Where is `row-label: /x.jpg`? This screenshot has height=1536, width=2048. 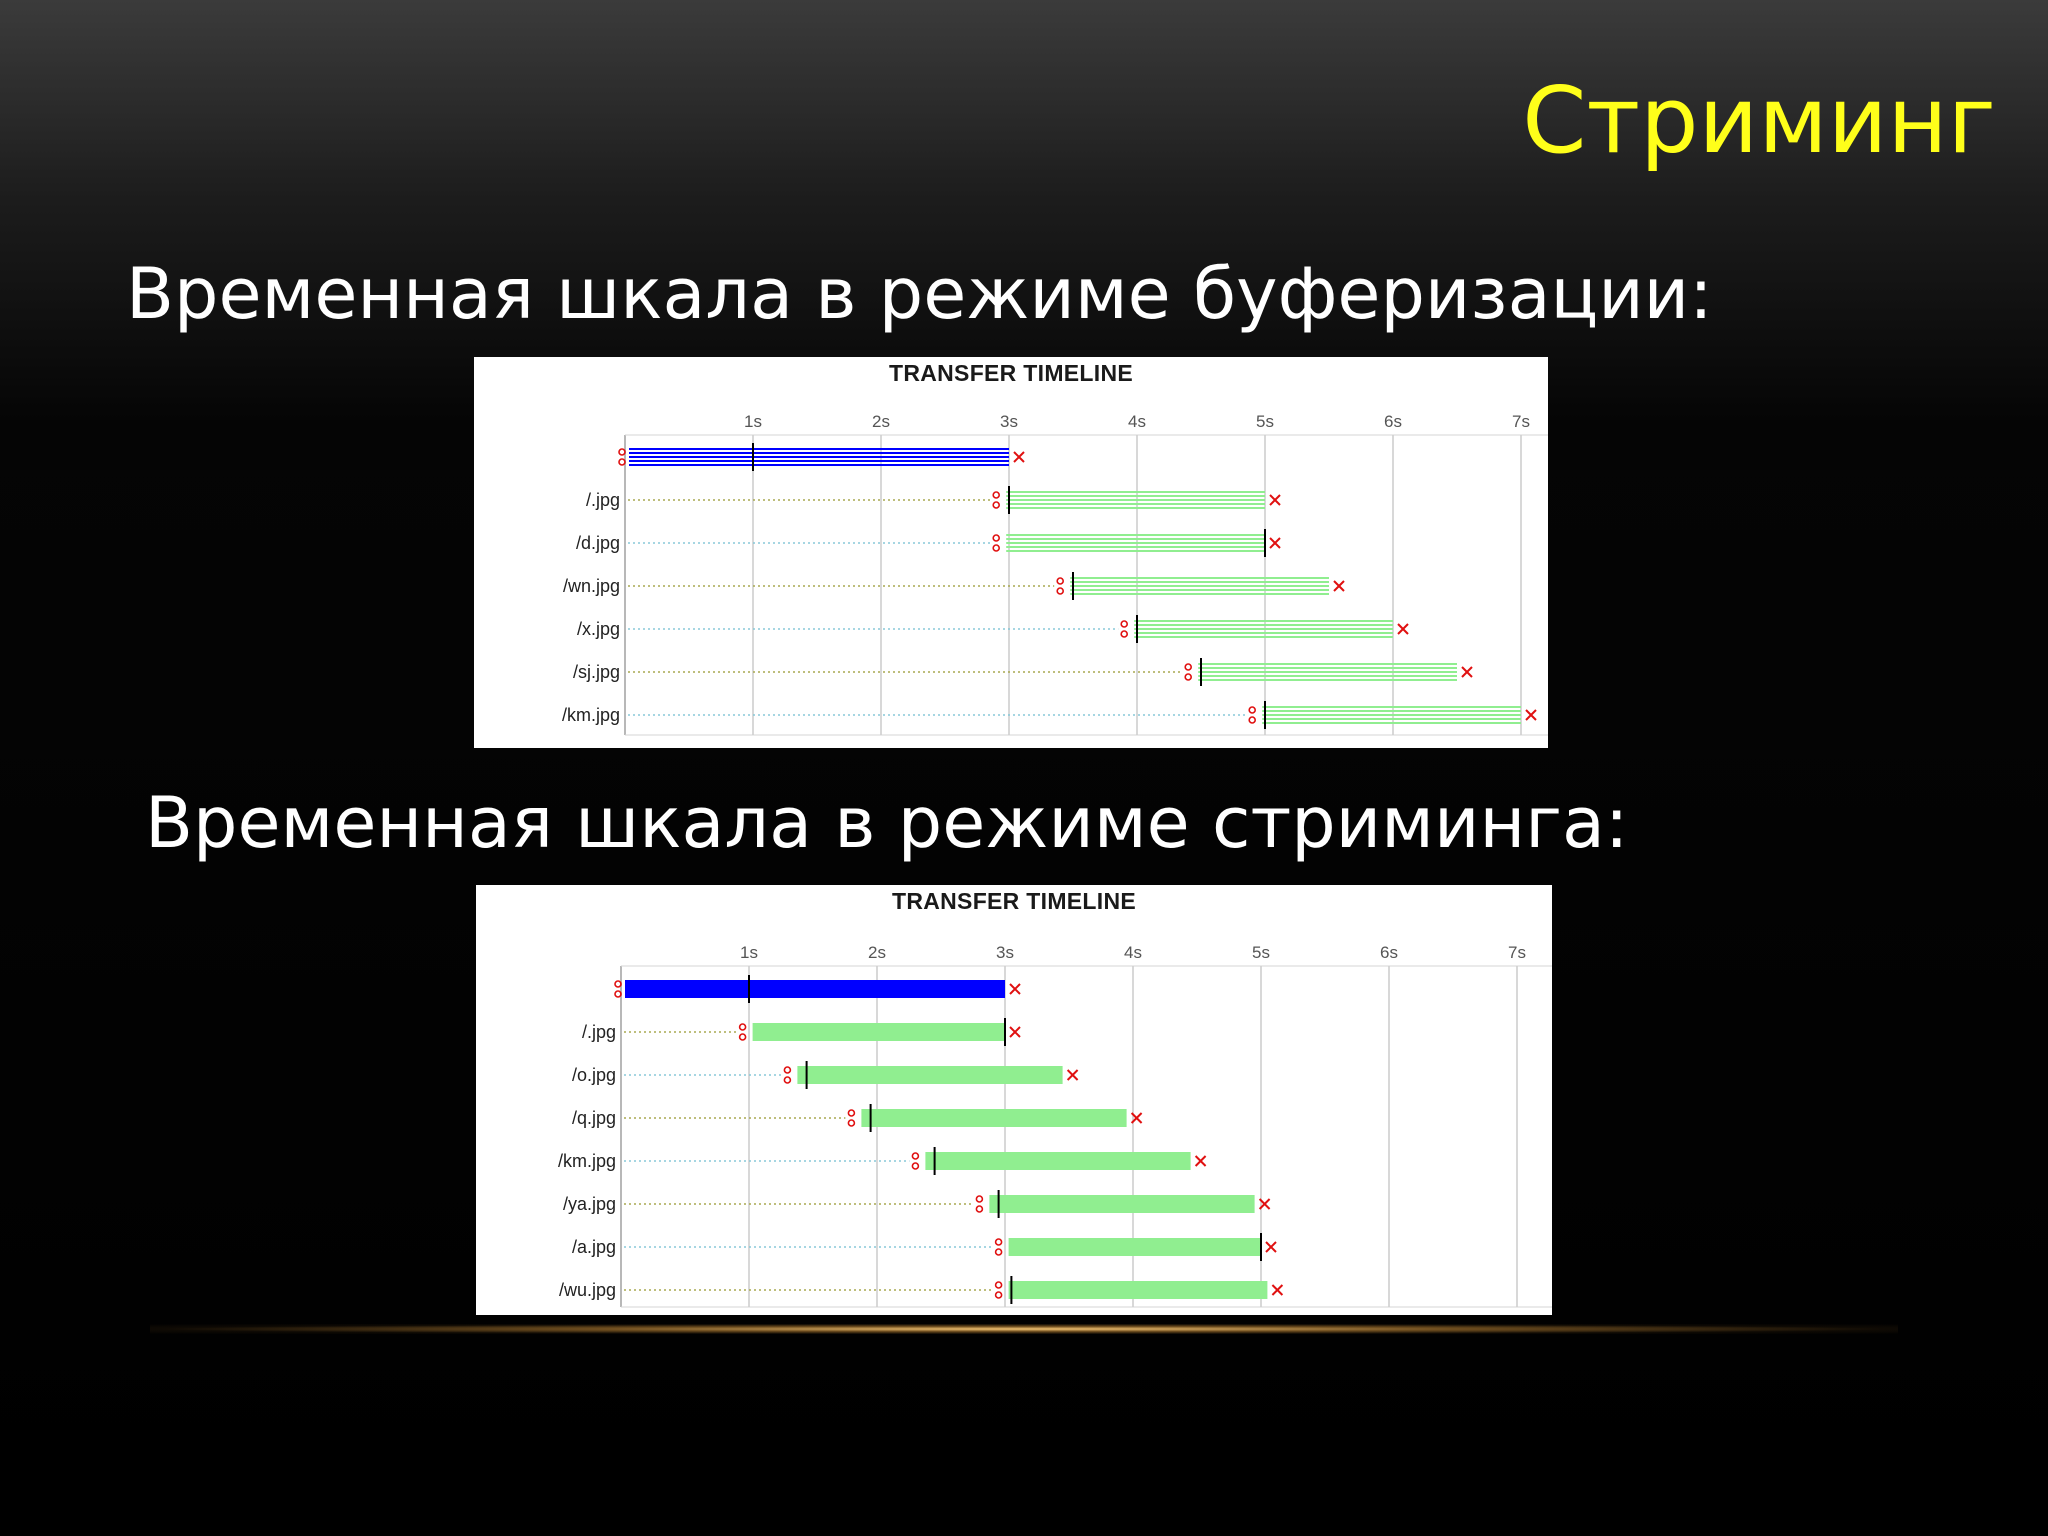 row-label: /x.jpg is located at coordinates (598, 629).